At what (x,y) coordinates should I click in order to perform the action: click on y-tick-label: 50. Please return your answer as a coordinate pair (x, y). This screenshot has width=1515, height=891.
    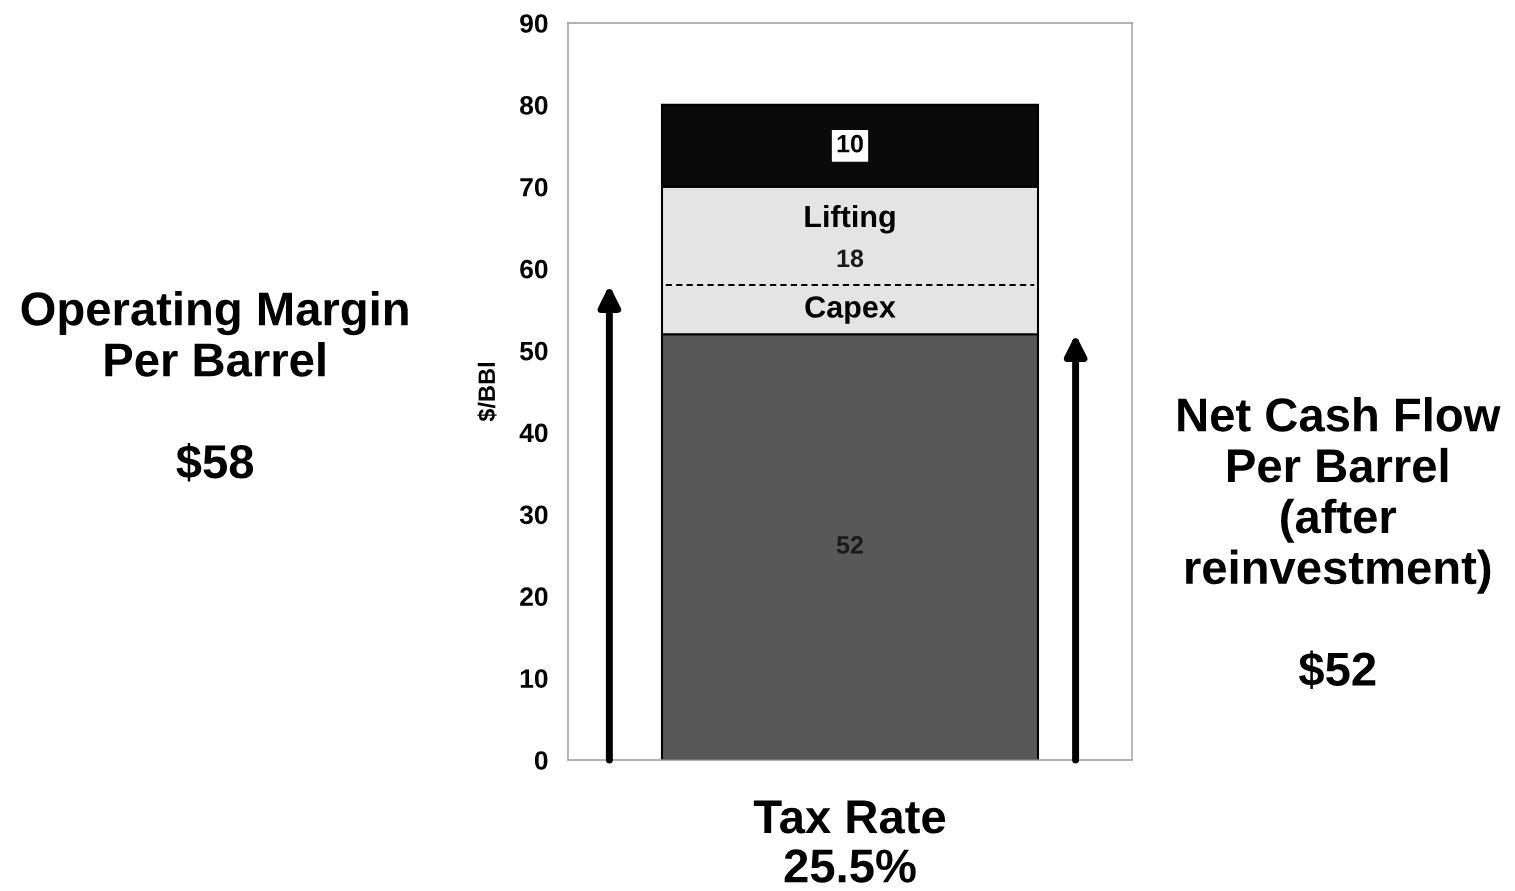
    Looking at the image, I should click on (534, 351).